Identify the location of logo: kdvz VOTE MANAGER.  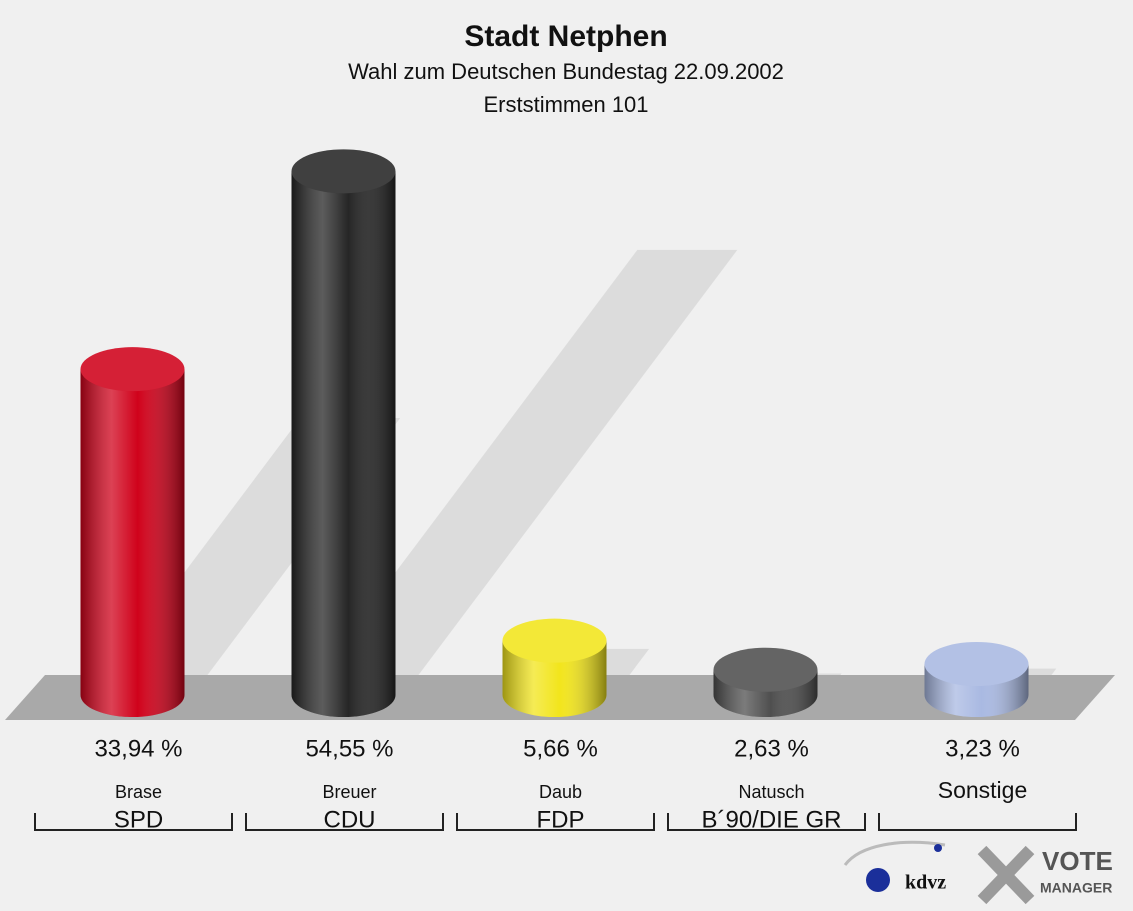
(978, 872).